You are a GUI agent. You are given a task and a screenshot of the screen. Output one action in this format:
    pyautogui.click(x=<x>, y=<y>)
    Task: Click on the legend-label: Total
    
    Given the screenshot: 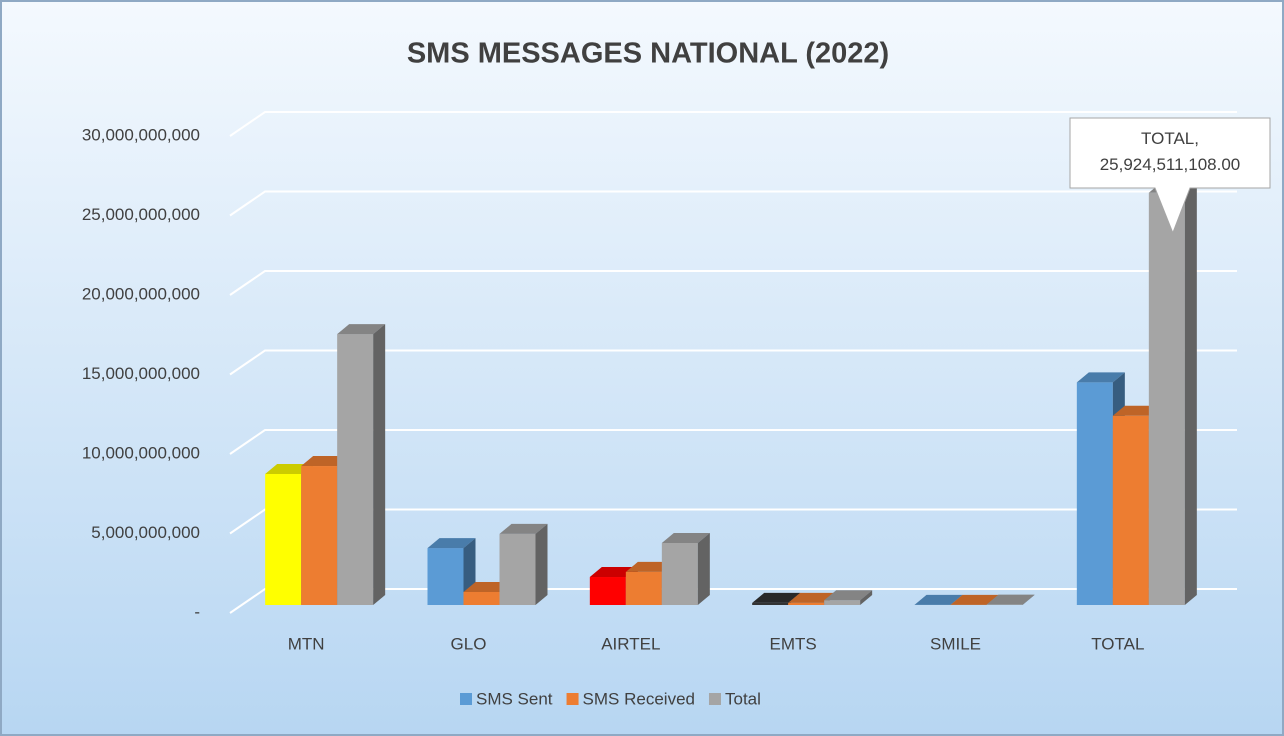 What is the action you would take?
    pyautogui.click(x=743, y=698)
    